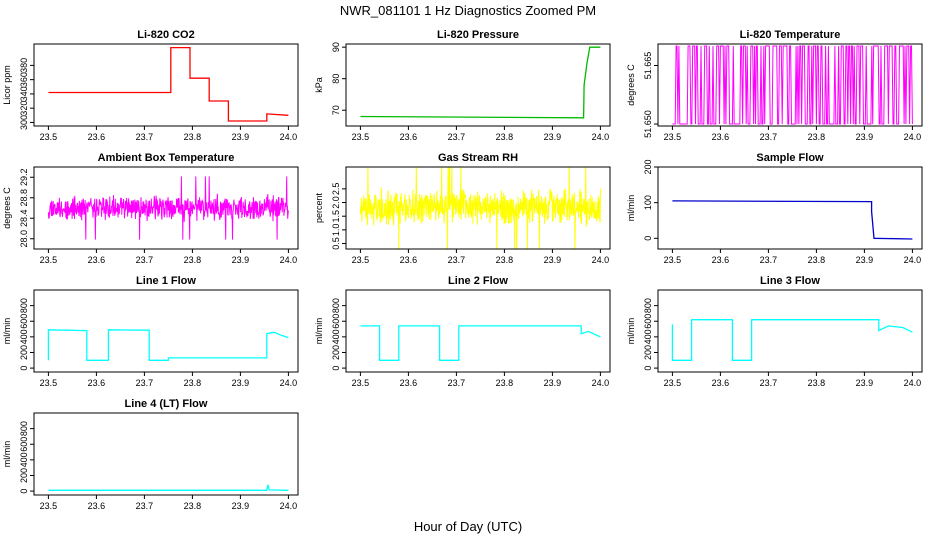 This screenshot has height=540, width=936. I want to click on panel-title: Line 4 (LT) Flow, so click(166, 404).